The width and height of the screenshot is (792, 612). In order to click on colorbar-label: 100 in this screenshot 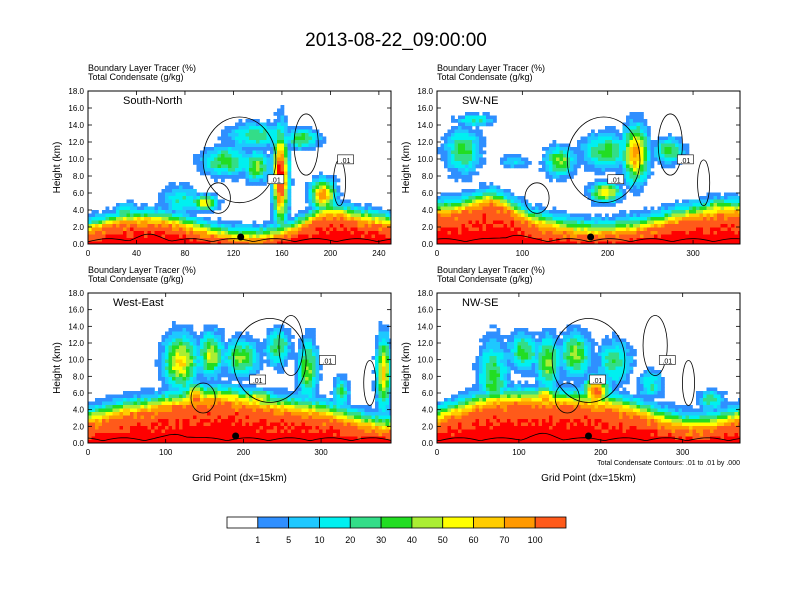, I will do `click(535, 540)`.